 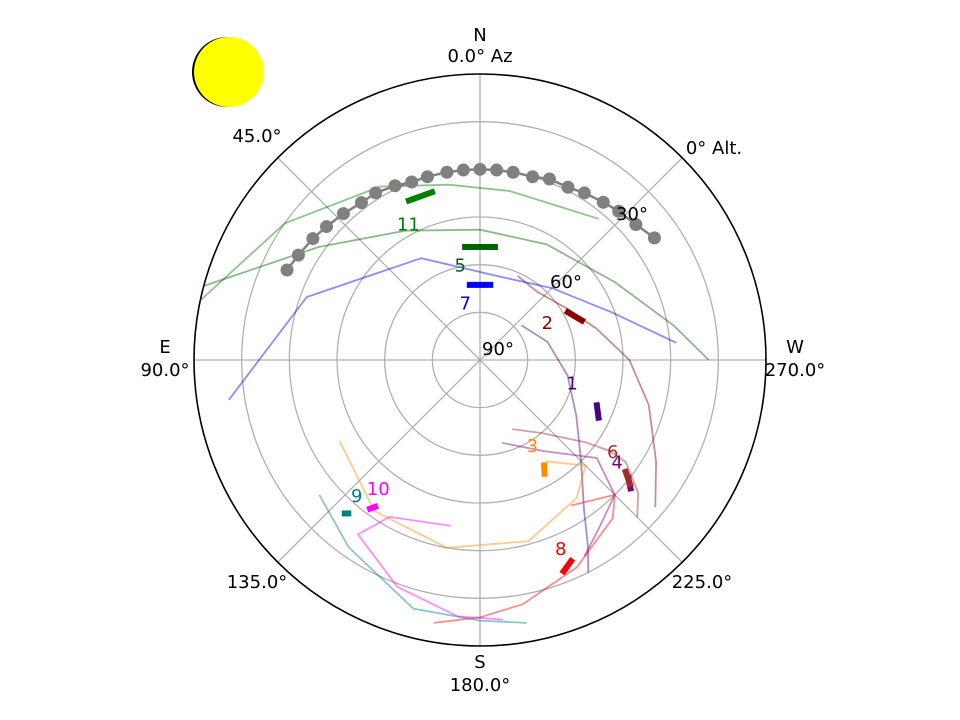 What do you see at coordinates (479, 662) in the screenshot?
I see `south-label: S` at bounding box center [479, 662].